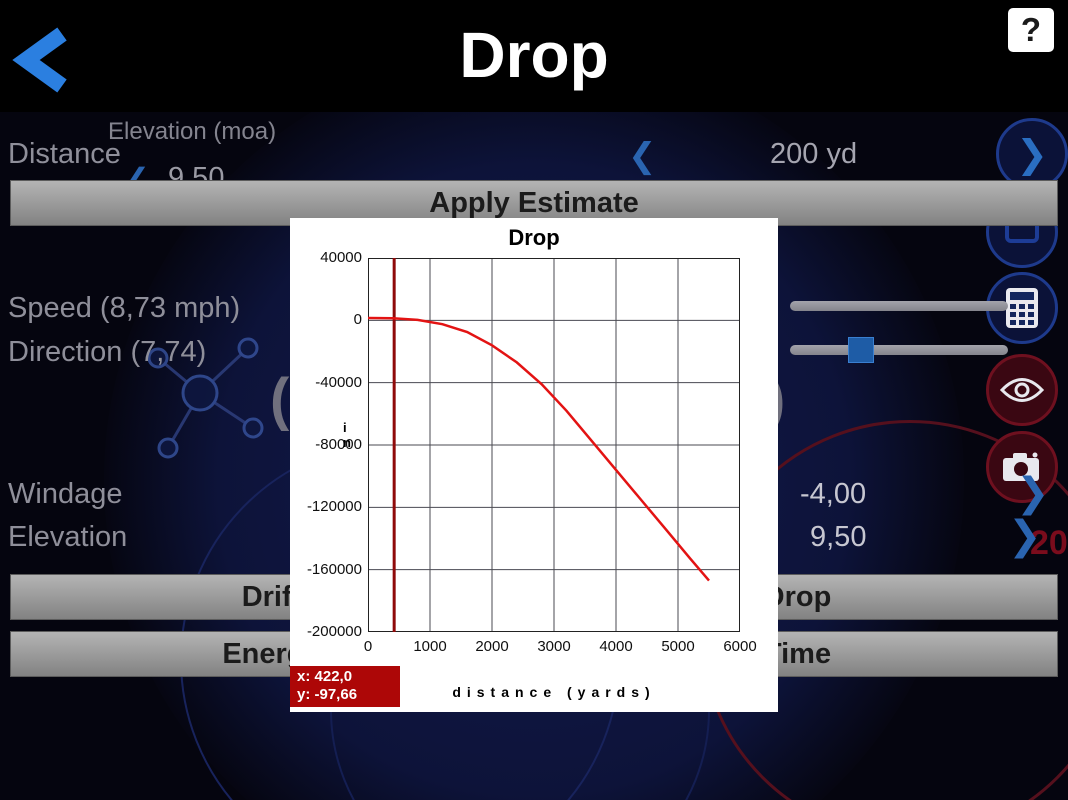 This screenshot has width=1068, height=800. I want to click on header-bar: Drop ?, so click(534, 56).